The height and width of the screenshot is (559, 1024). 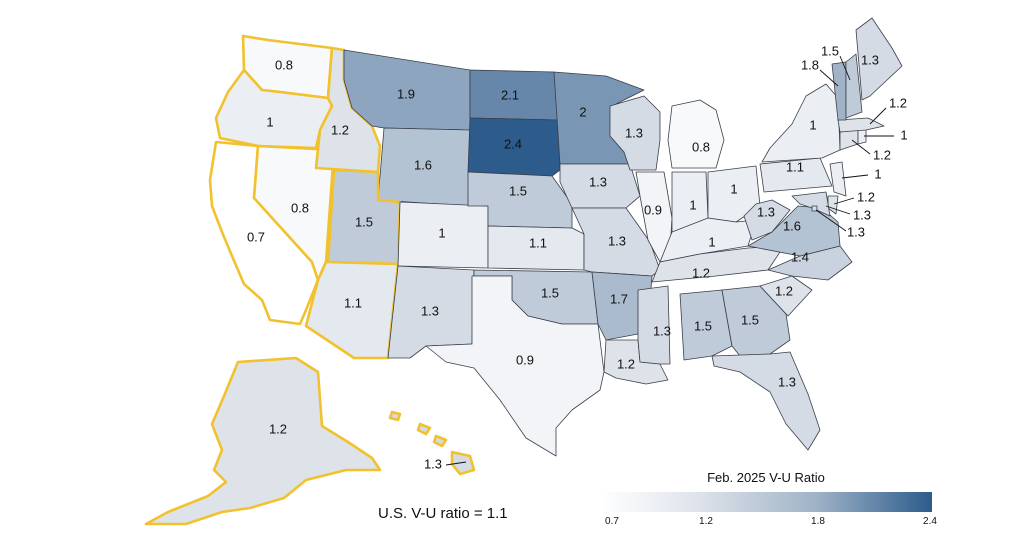 What do you see at coordinates (829, 78) in the screenshot?
I see `leader-line-vt` at bounding box center [829, 78].